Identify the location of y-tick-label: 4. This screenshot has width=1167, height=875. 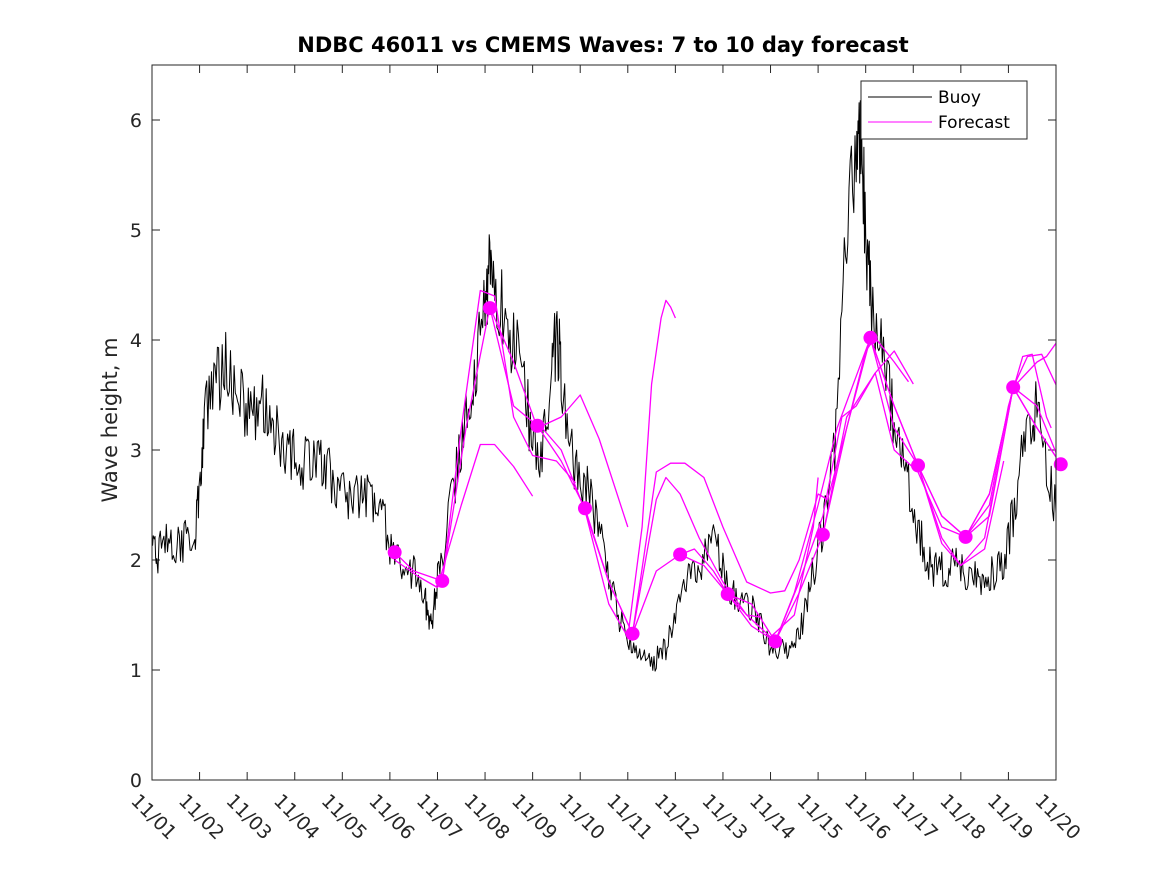
(136, 341).